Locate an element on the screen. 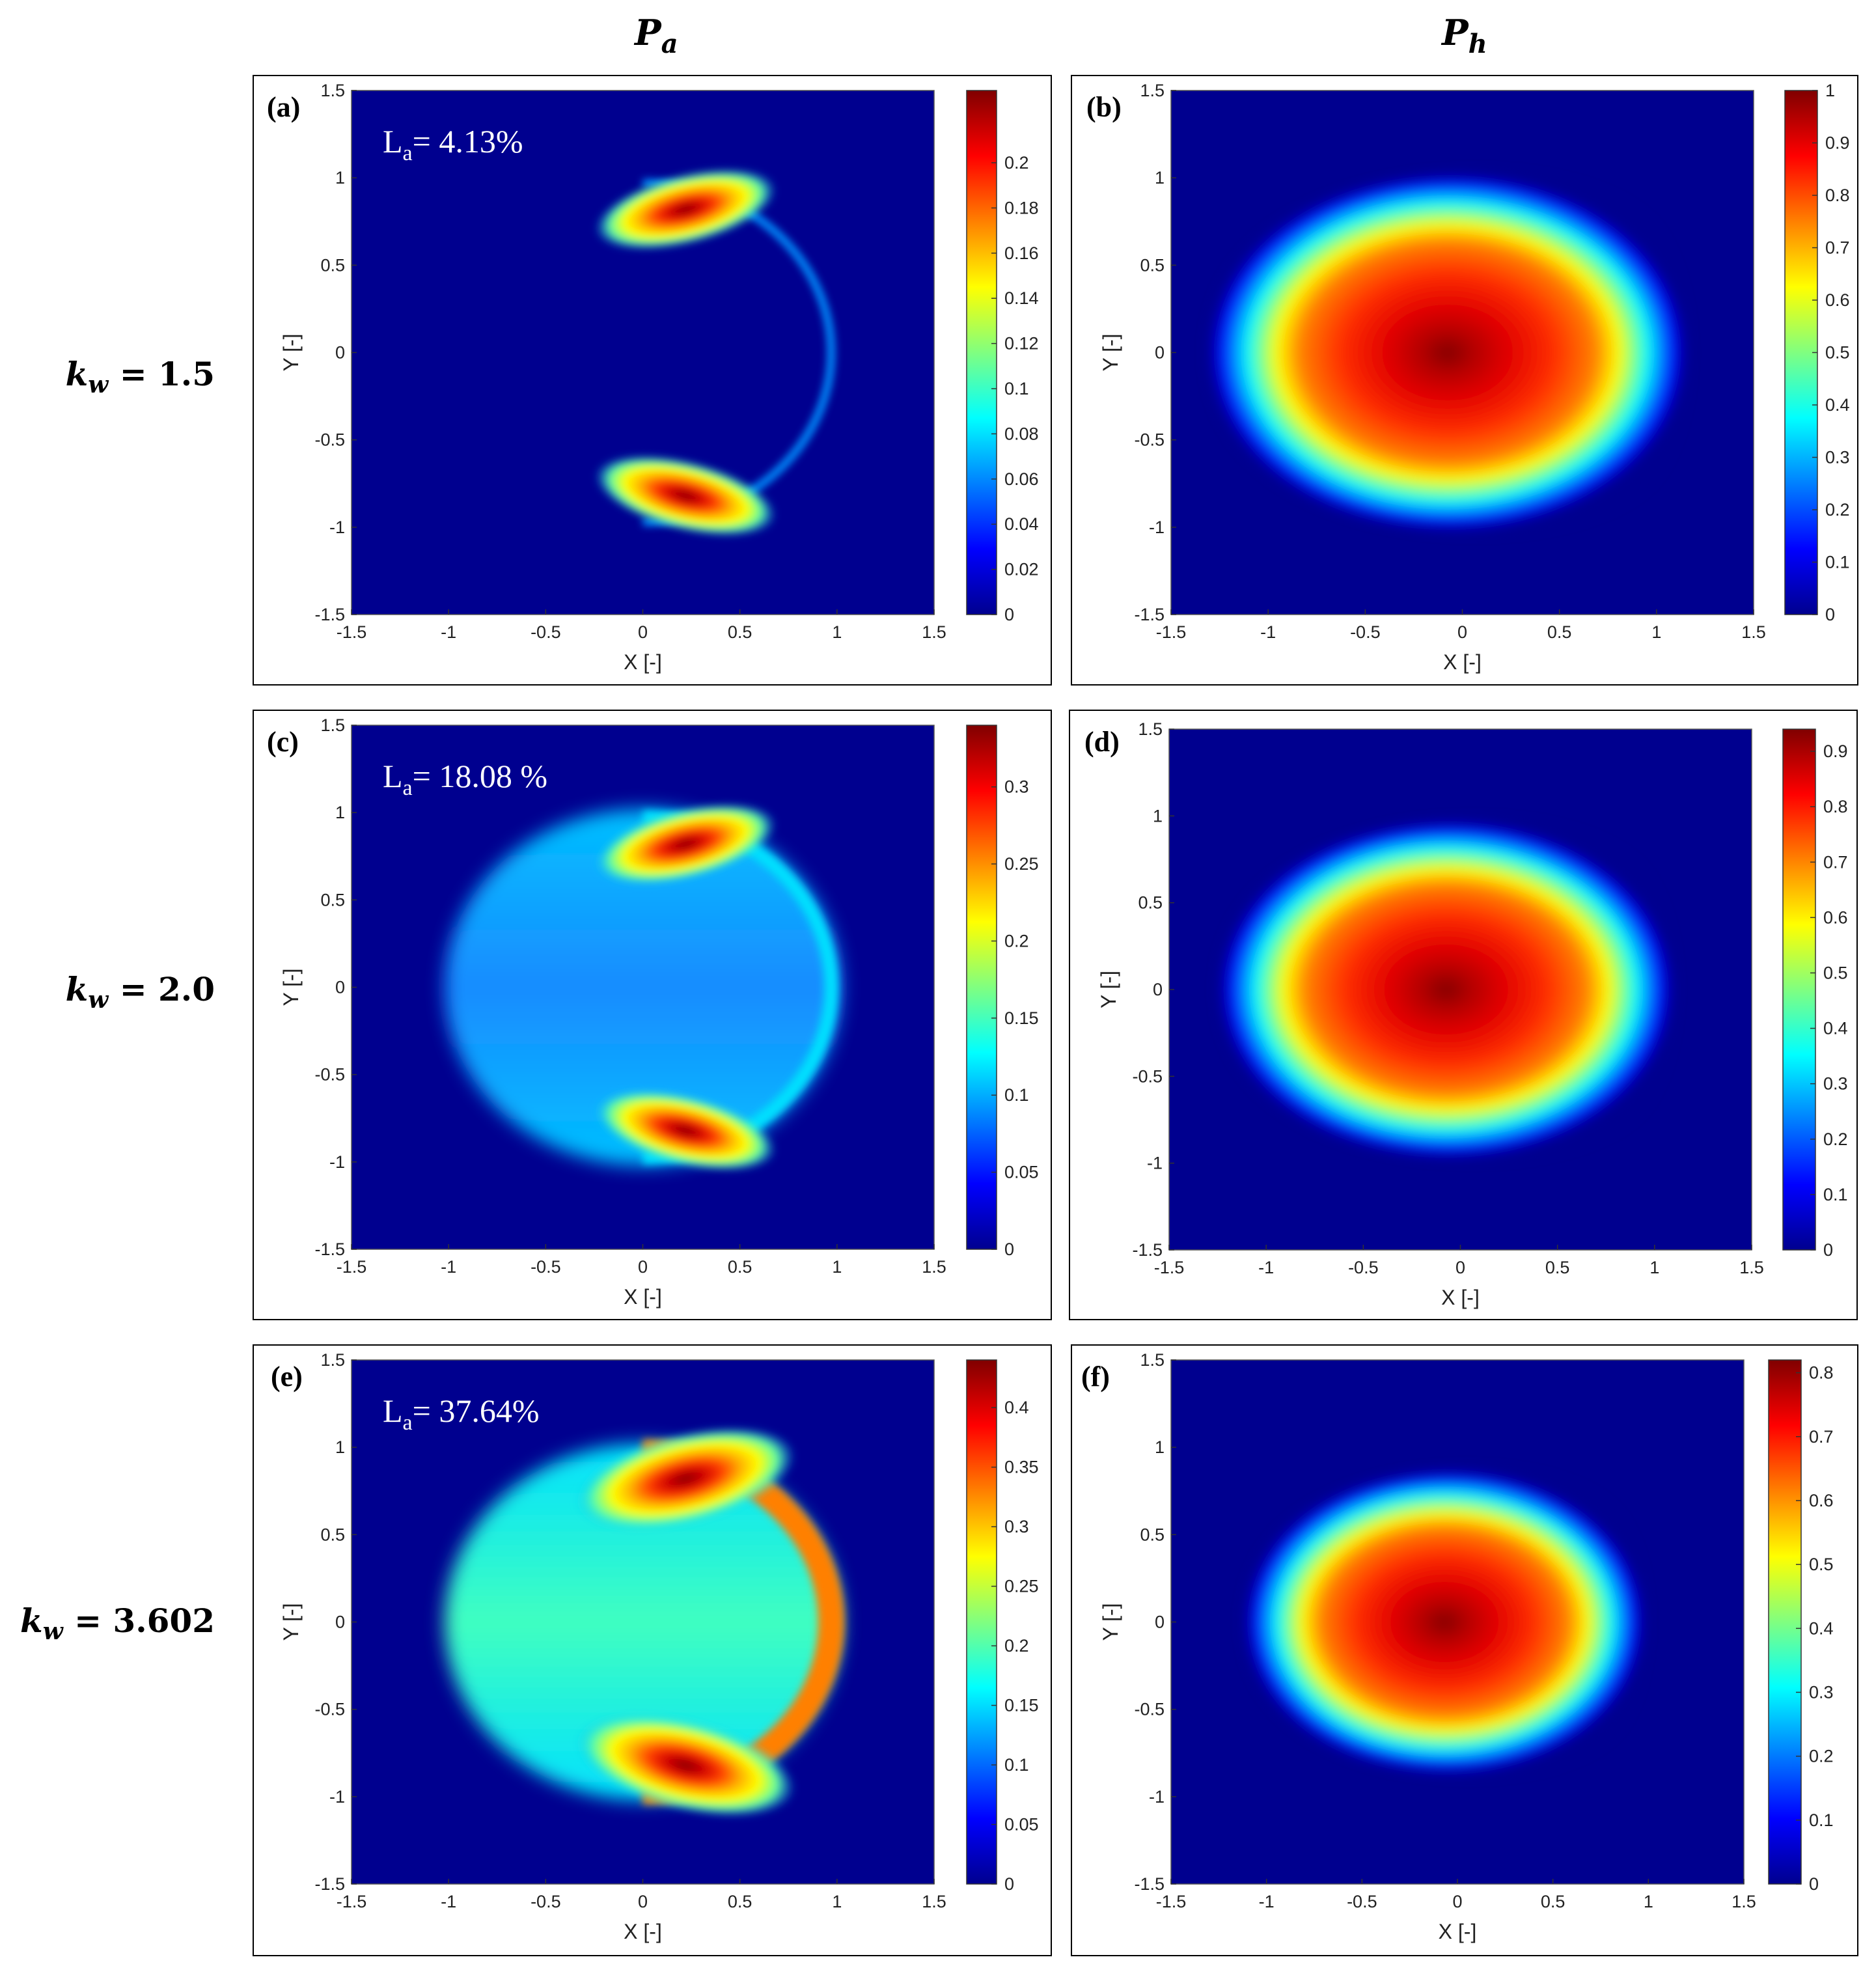 This screenshot has height=1968, width=1876. colorbar-tick-label-d: 0.2 is located at coordinates (1835, 1139).